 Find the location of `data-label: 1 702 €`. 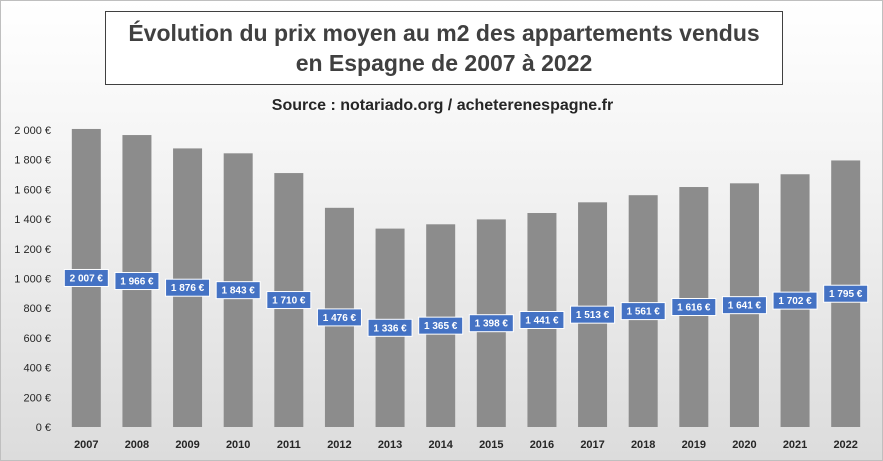

data-label: 1 702 € is located at coordinates (795, 301).